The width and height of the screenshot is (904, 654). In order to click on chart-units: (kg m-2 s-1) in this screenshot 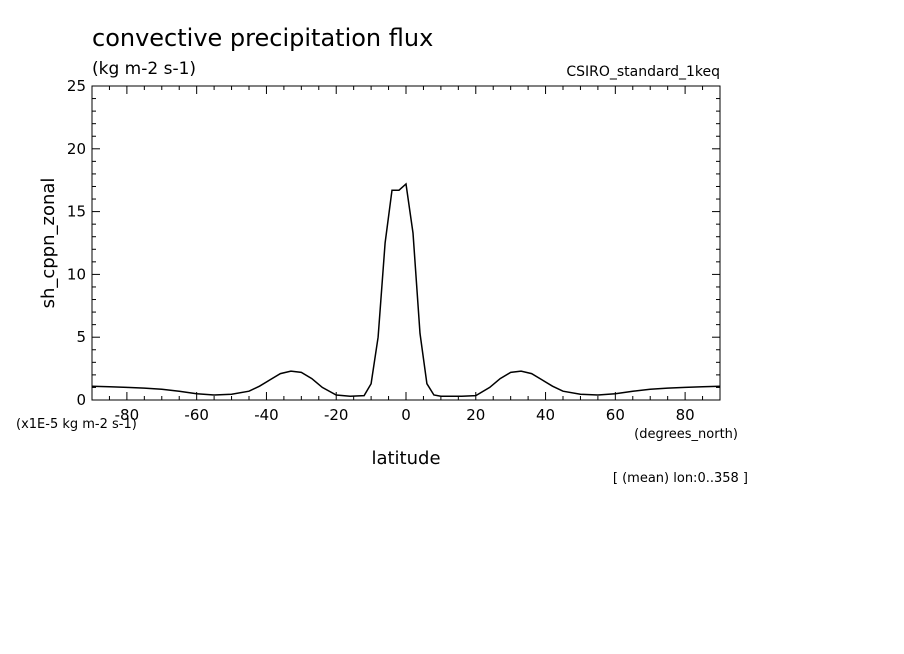, I will do `click(144, 69)`.